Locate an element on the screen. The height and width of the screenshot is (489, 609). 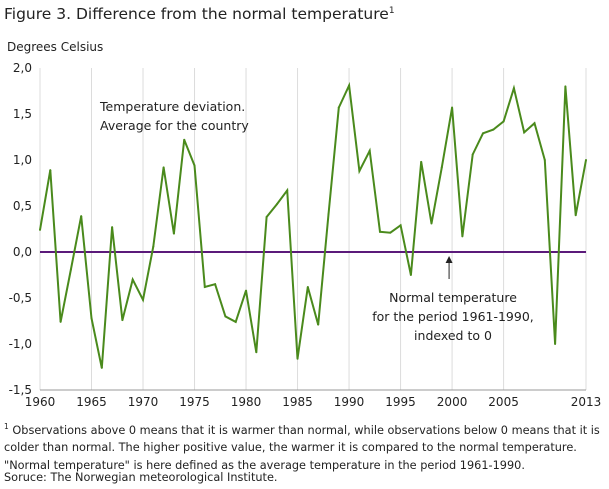
x-tick-label: 1990 is located at coordinates (349, 402).